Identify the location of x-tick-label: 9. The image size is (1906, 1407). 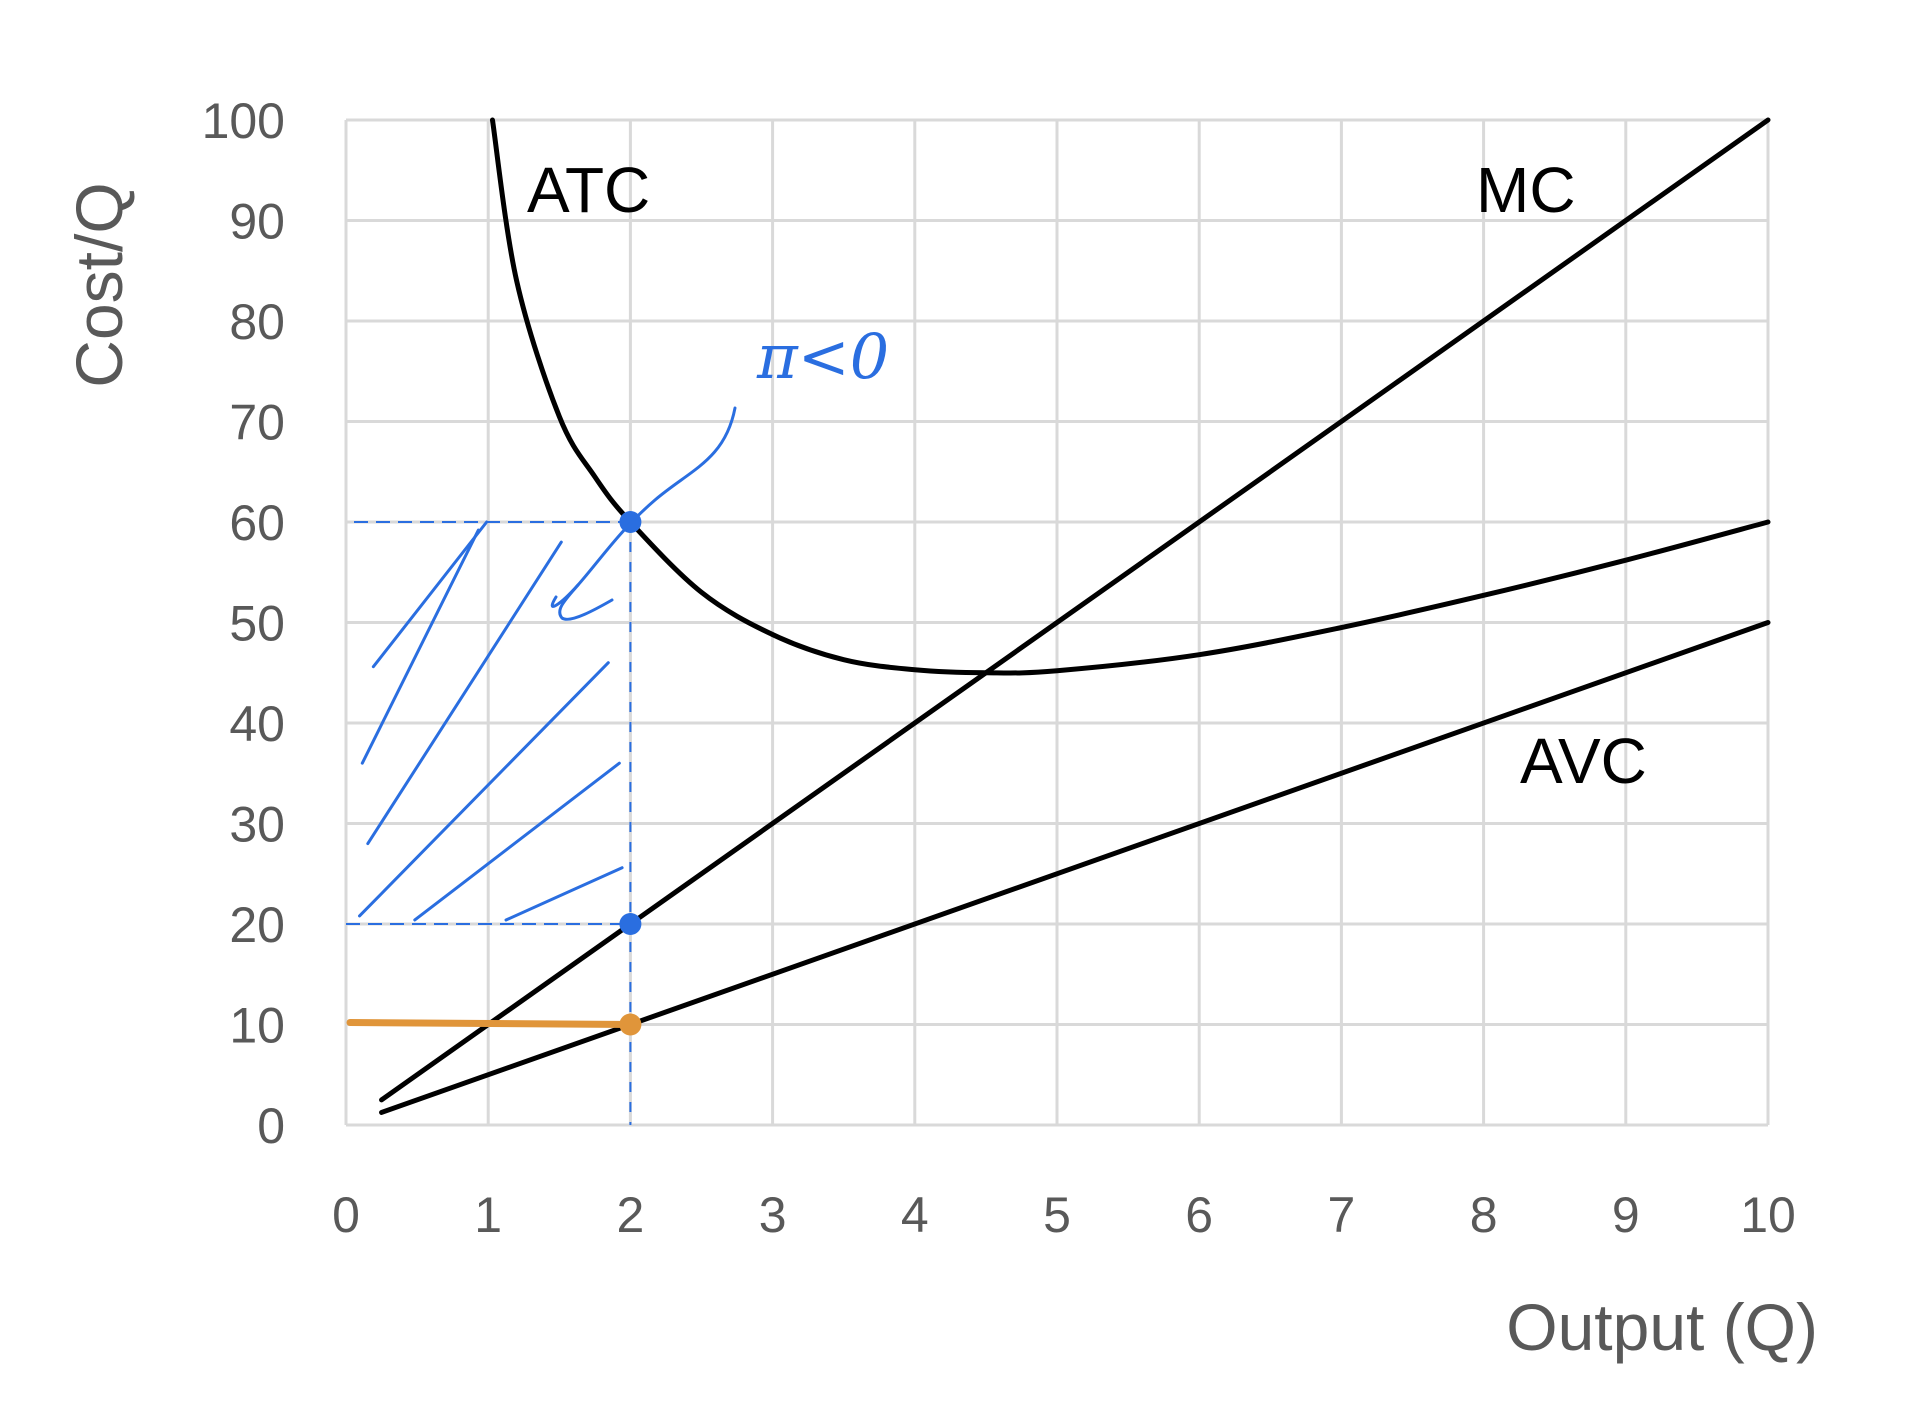
(1626, 1215).